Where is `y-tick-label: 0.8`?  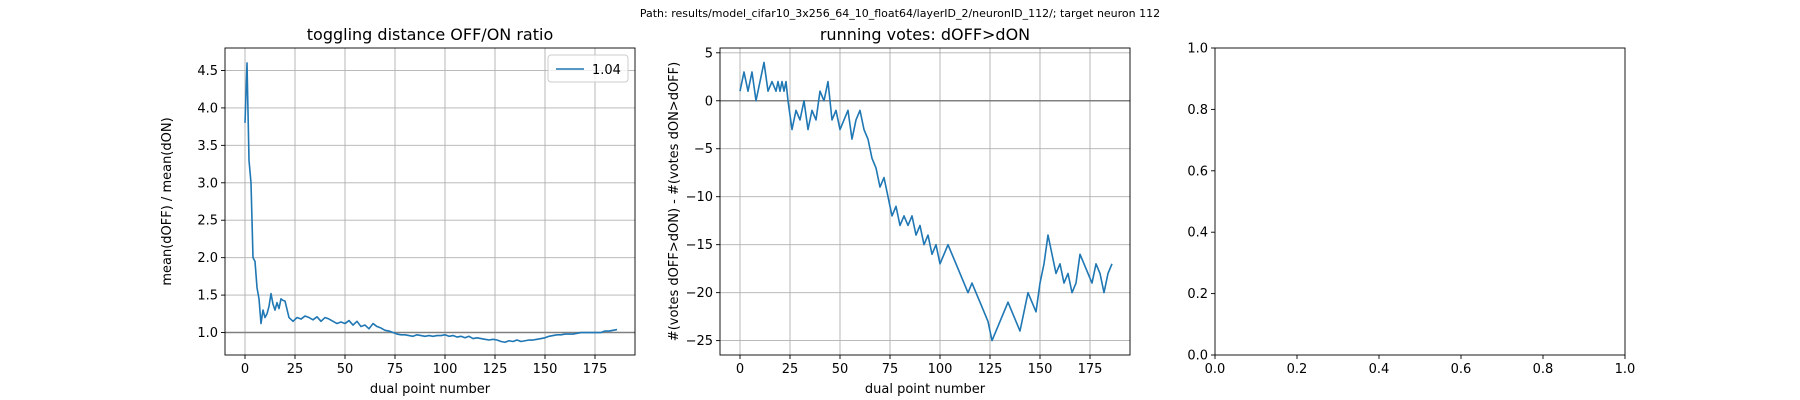
y-tick-label: 0.8 is located at coordinates (1197, 110).